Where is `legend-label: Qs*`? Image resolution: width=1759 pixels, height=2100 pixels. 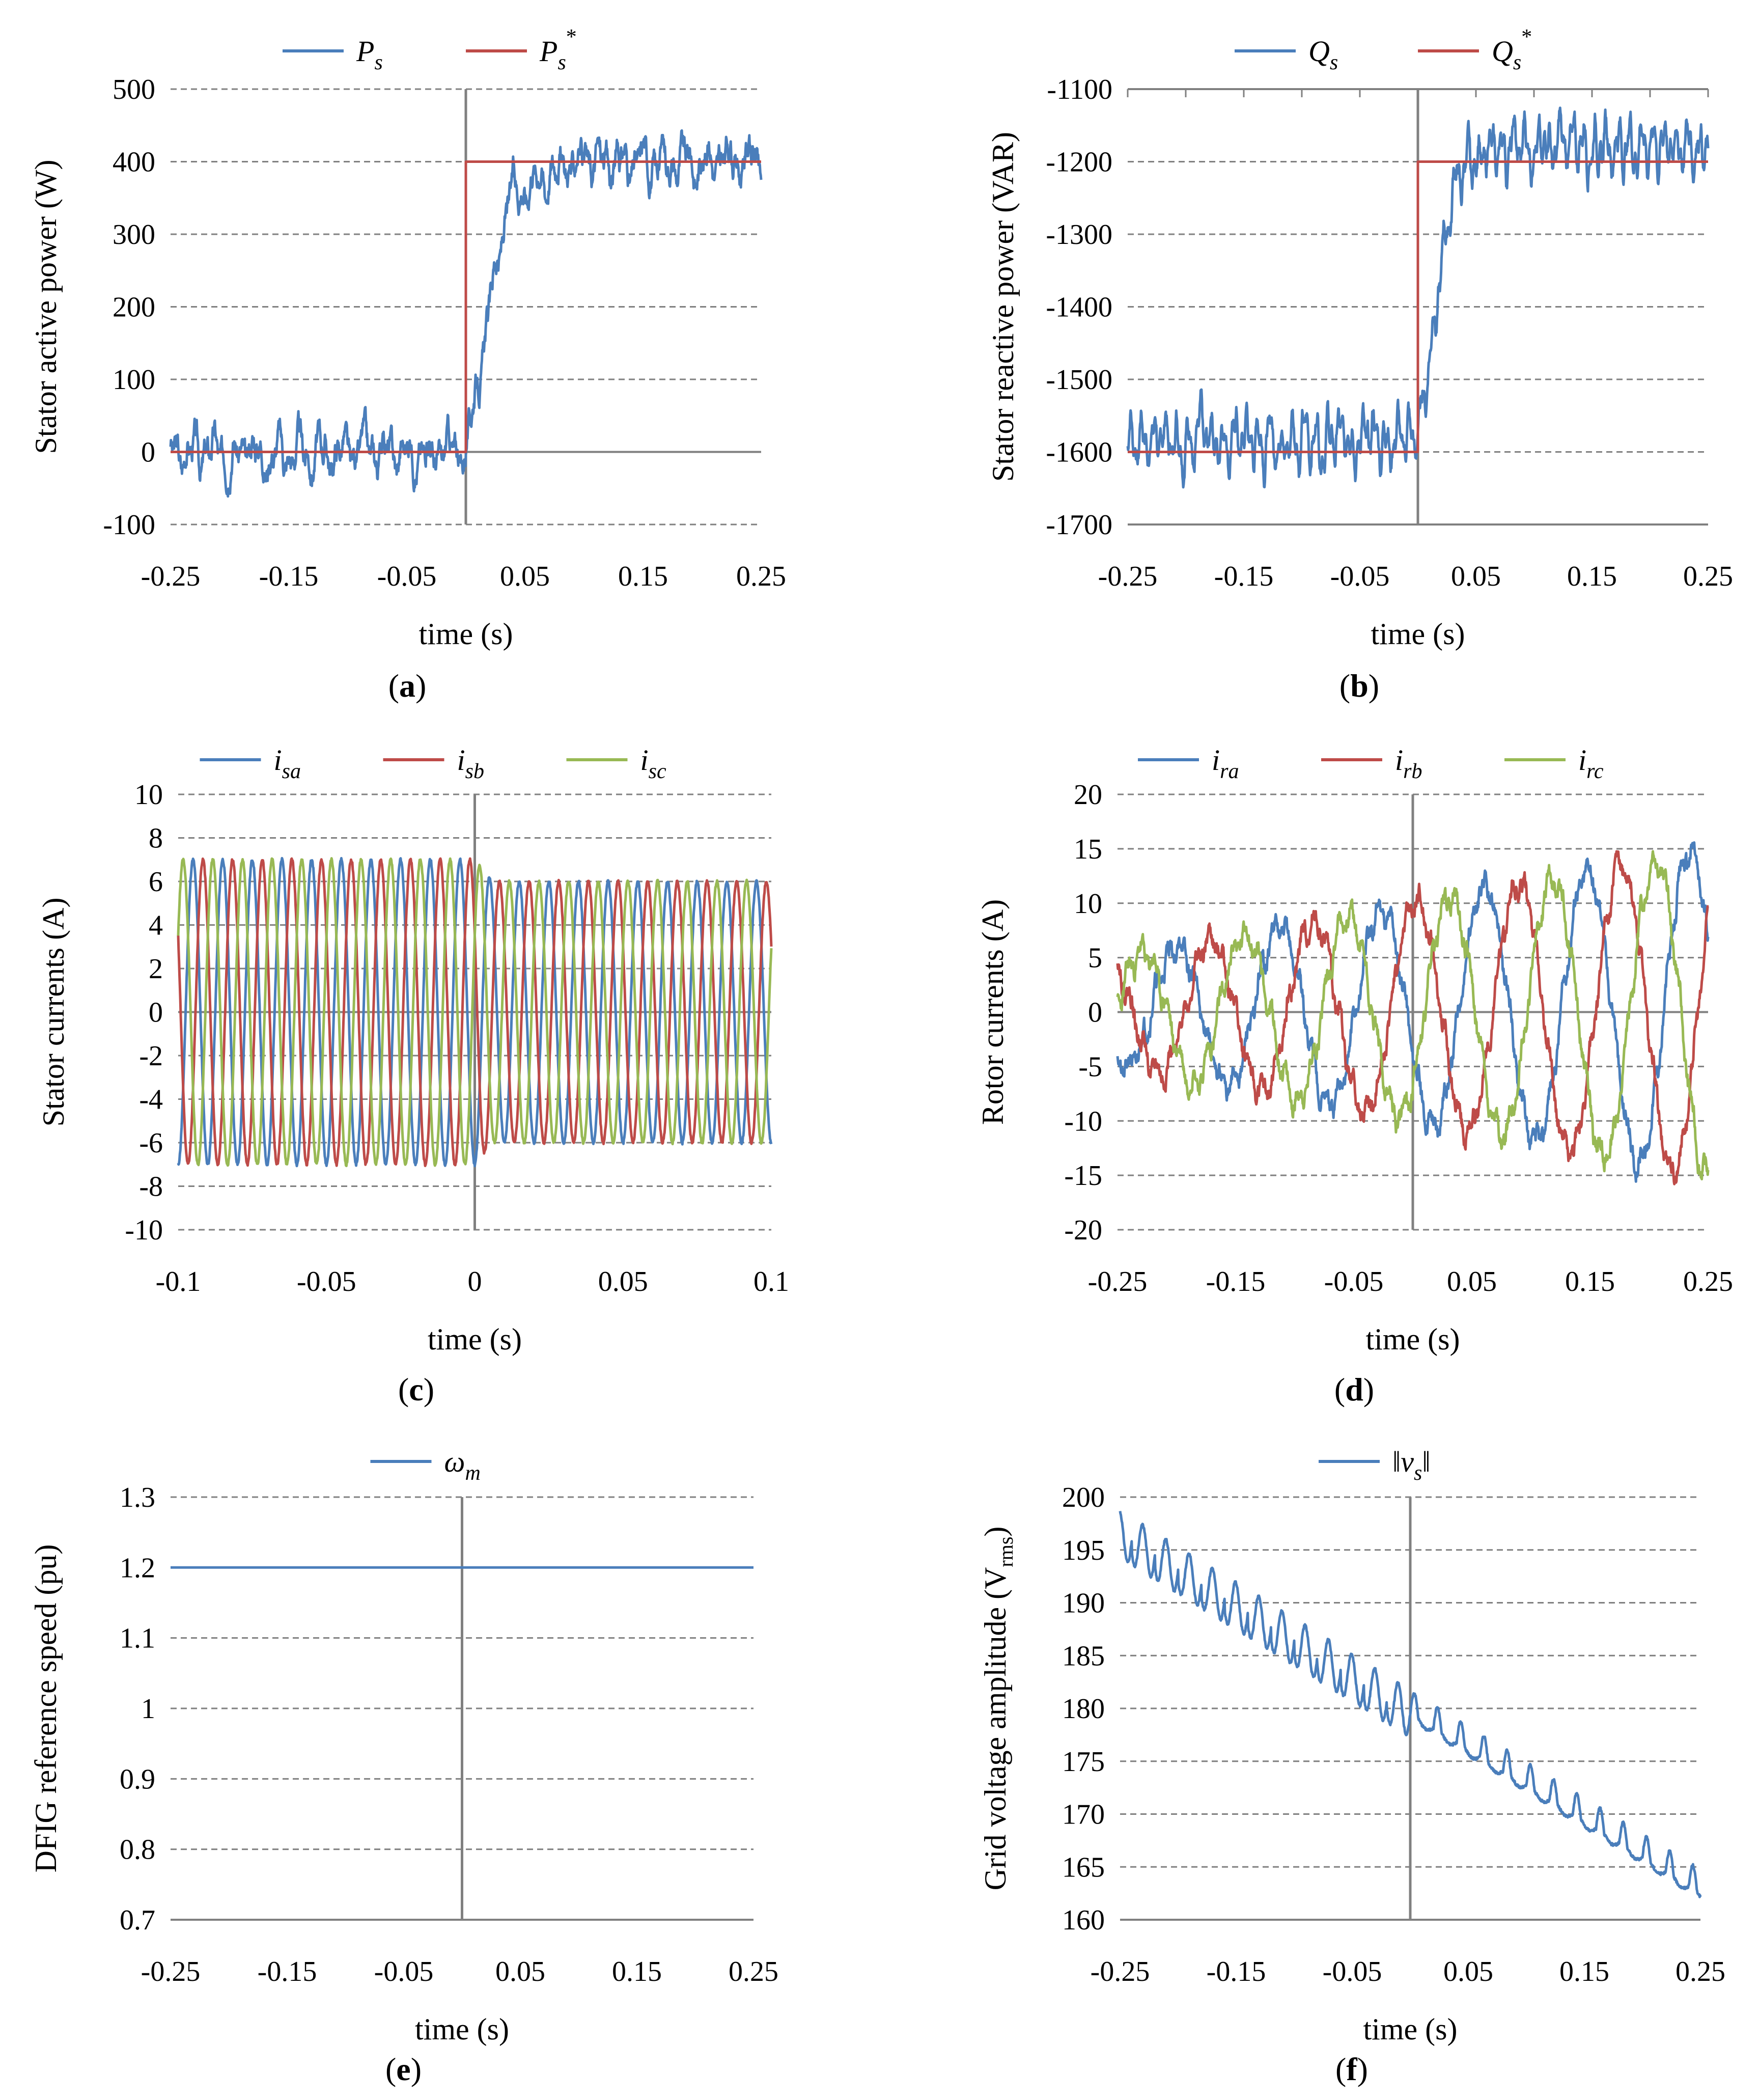 legend-label: Qs* is located at coordinates (1512, 49).